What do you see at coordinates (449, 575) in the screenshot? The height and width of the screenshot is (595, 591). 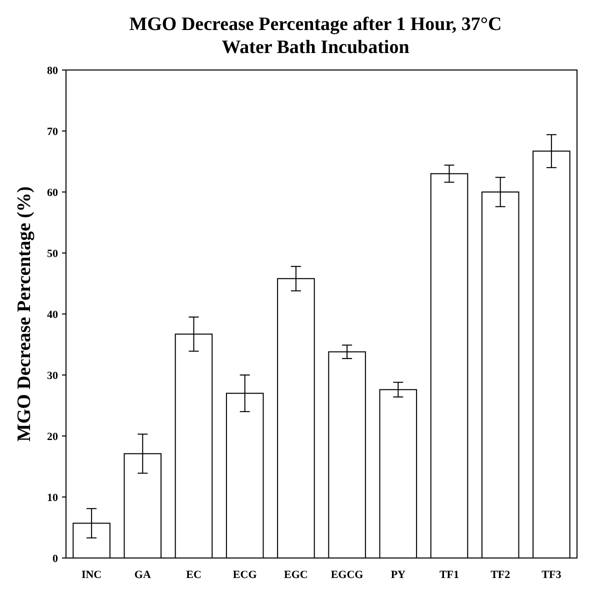 I see `x-tick-label: TF1` at bounding box center [449, 575].